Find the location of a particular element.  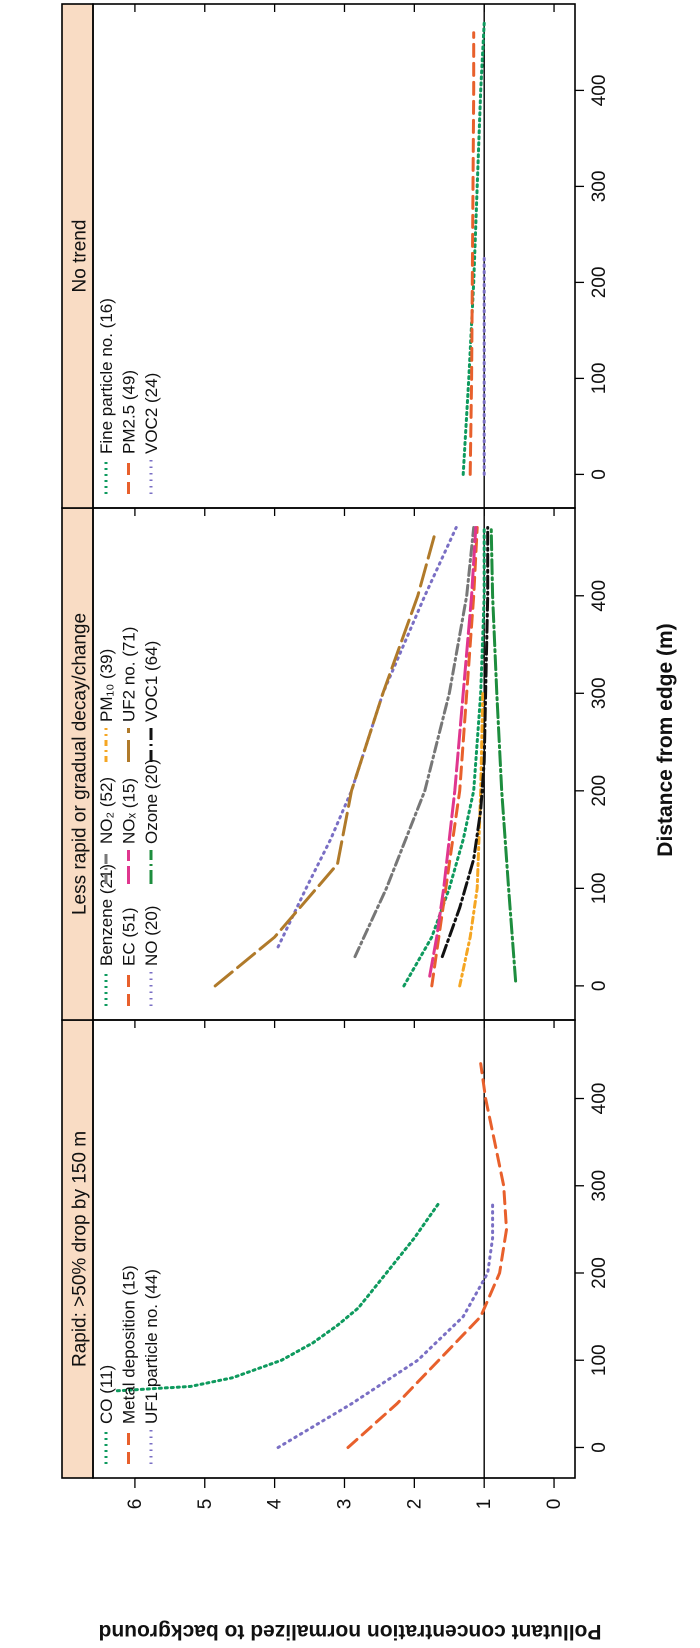

legend-label: NO₂ (52) is located at coordinates (106, 810).